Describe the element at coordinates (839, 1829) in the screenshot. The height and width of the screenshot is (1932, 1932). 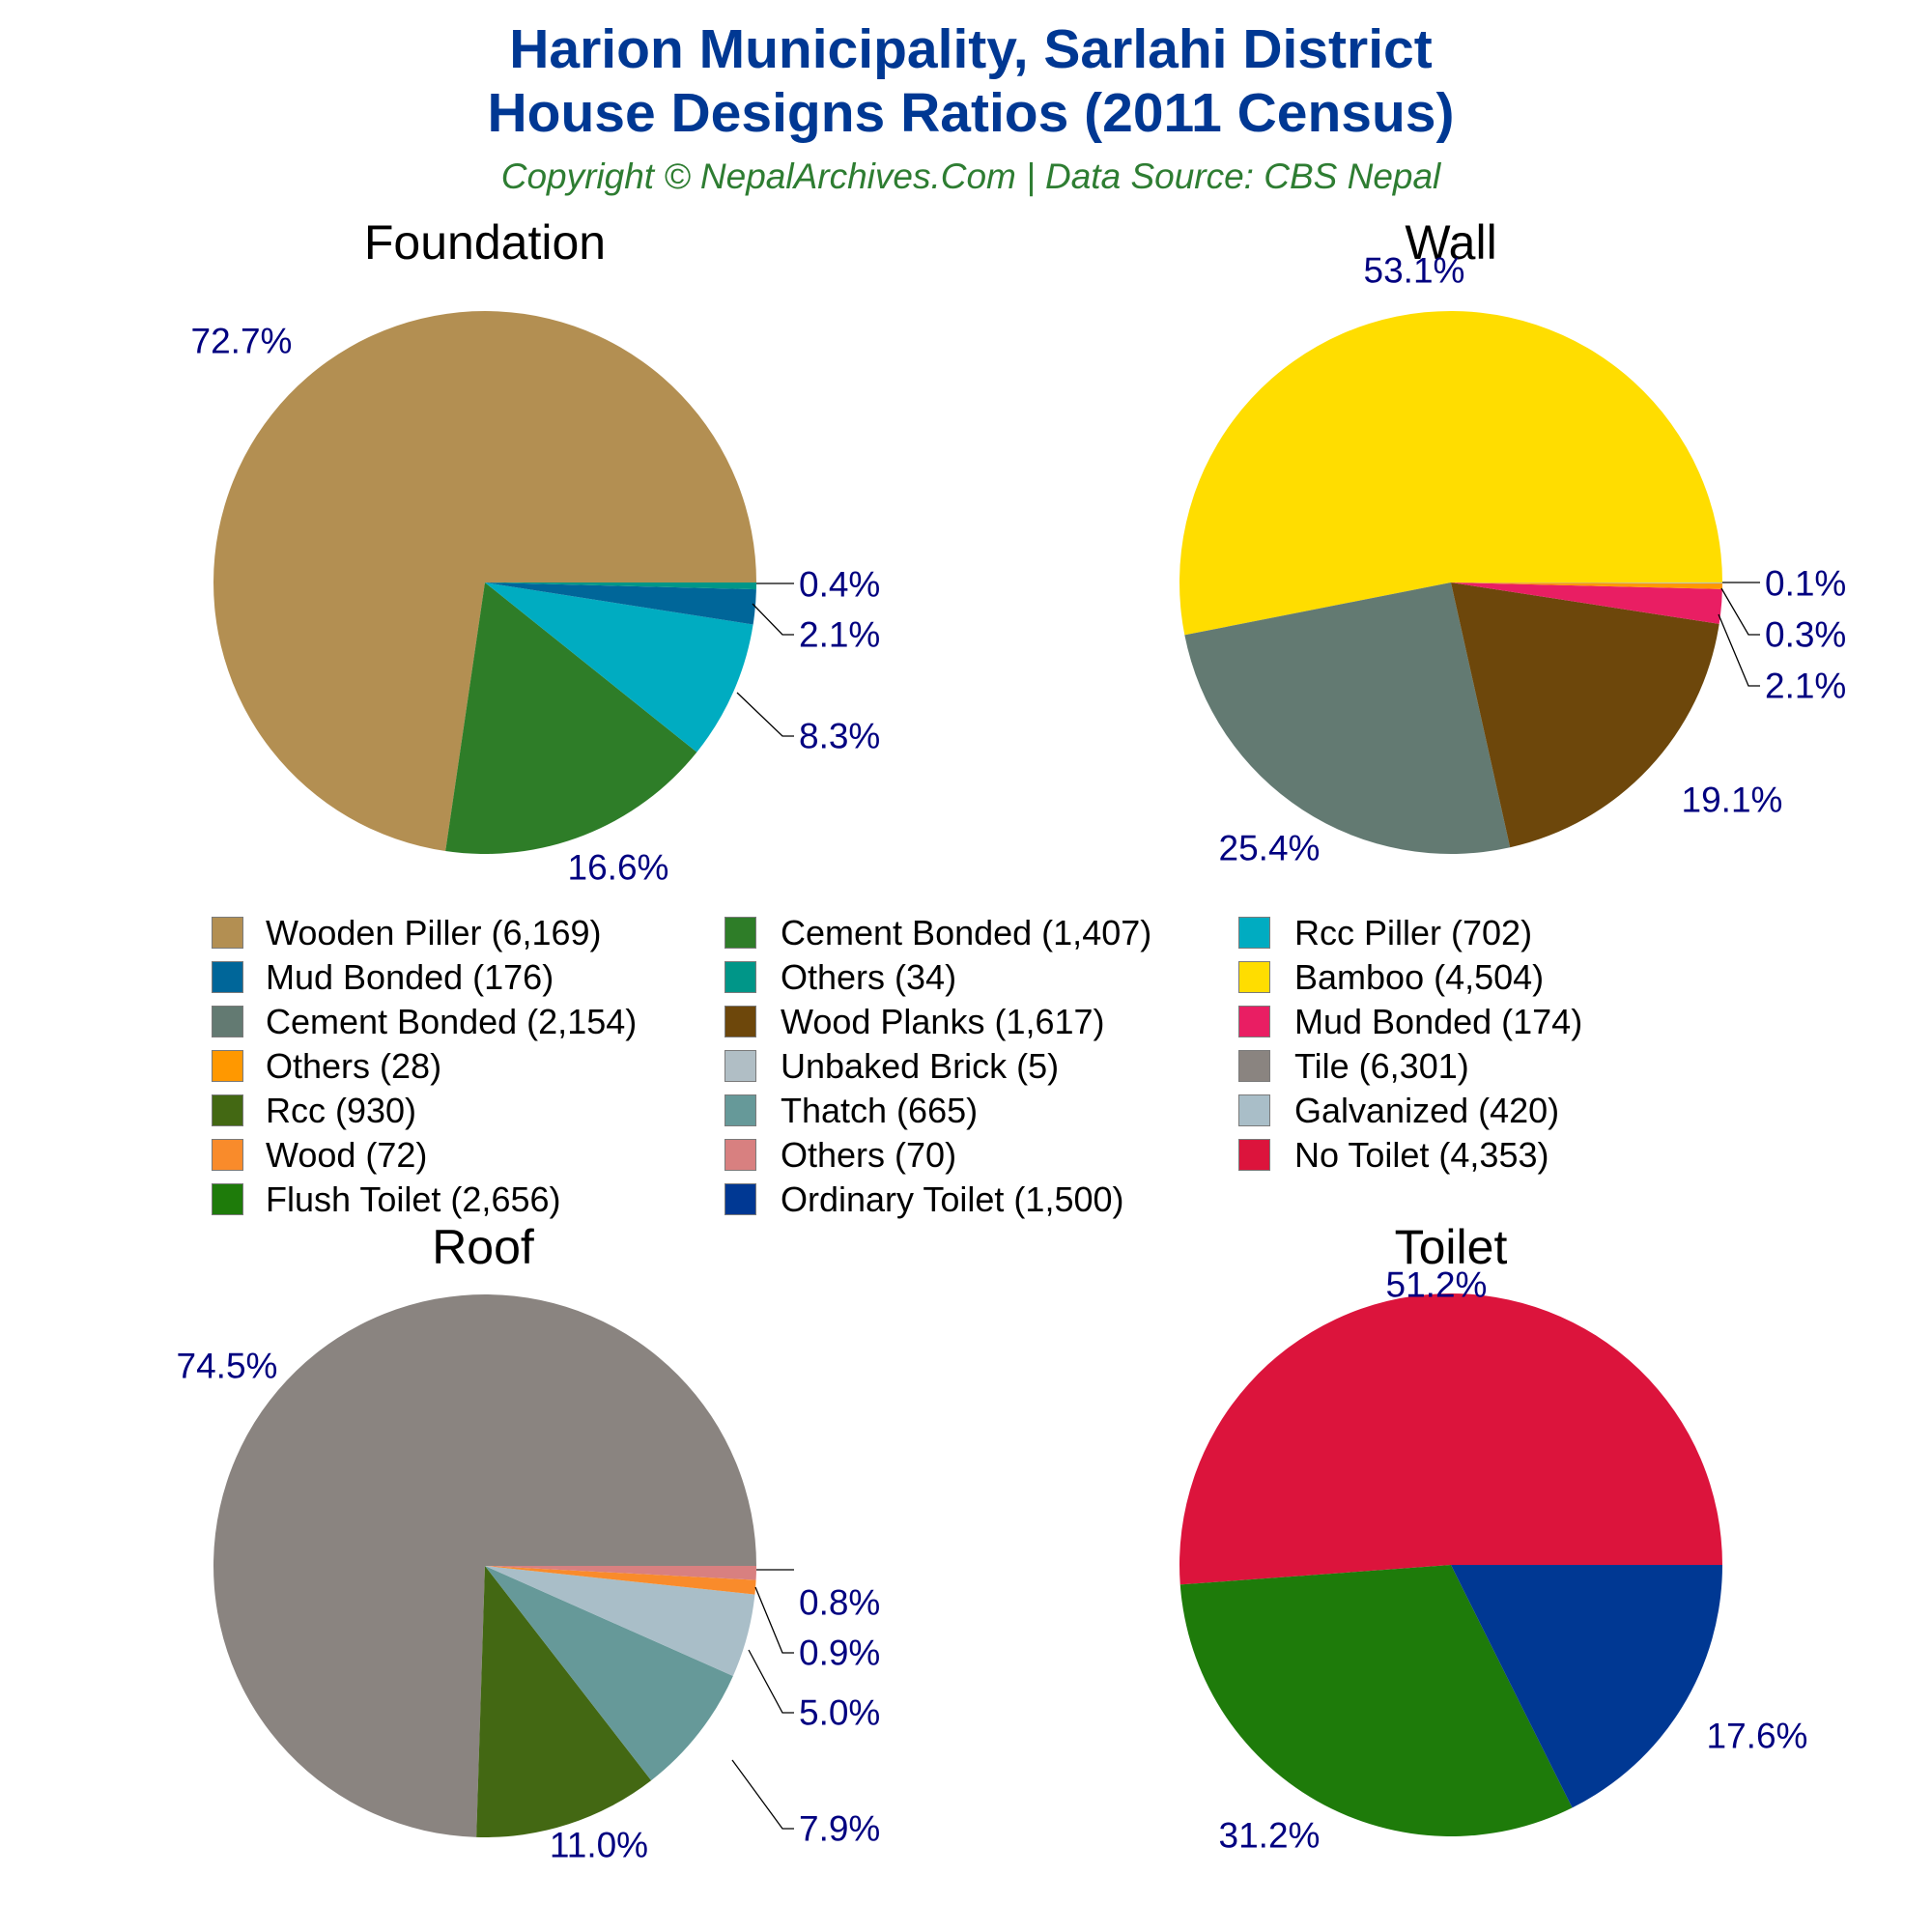
I see `percent-label: 7.9%` at that location.